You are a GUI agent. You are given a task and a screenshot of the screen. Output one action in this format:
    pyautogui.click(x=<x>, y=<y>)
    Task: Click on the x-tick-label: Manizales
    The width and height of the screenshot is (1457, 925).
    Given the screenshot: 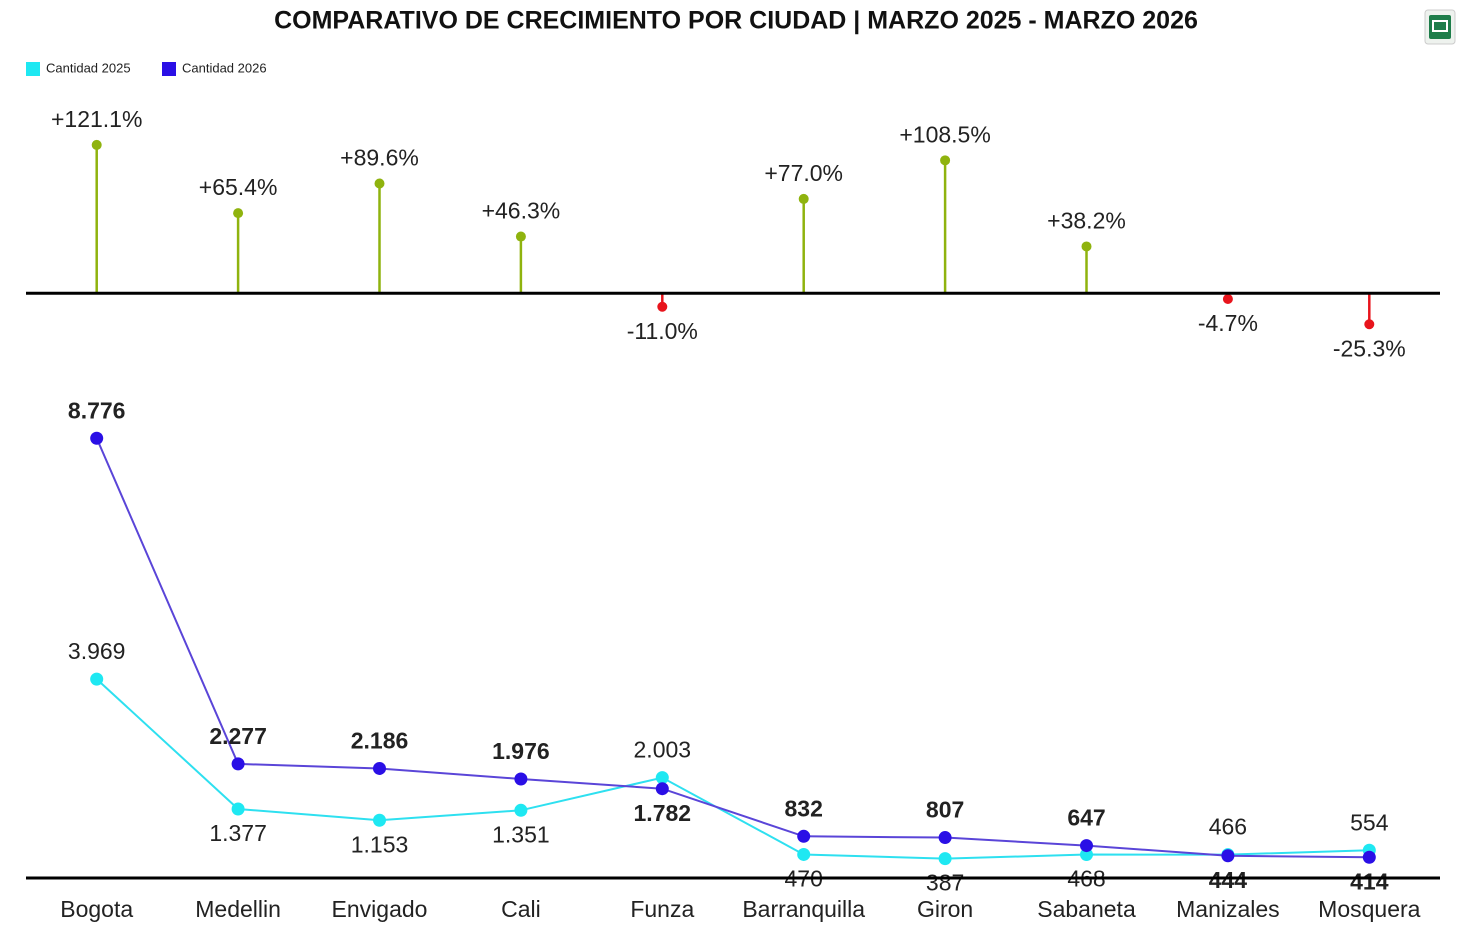 What is the action you would take?
    pyautogui.click(x=1228, y=909)
    